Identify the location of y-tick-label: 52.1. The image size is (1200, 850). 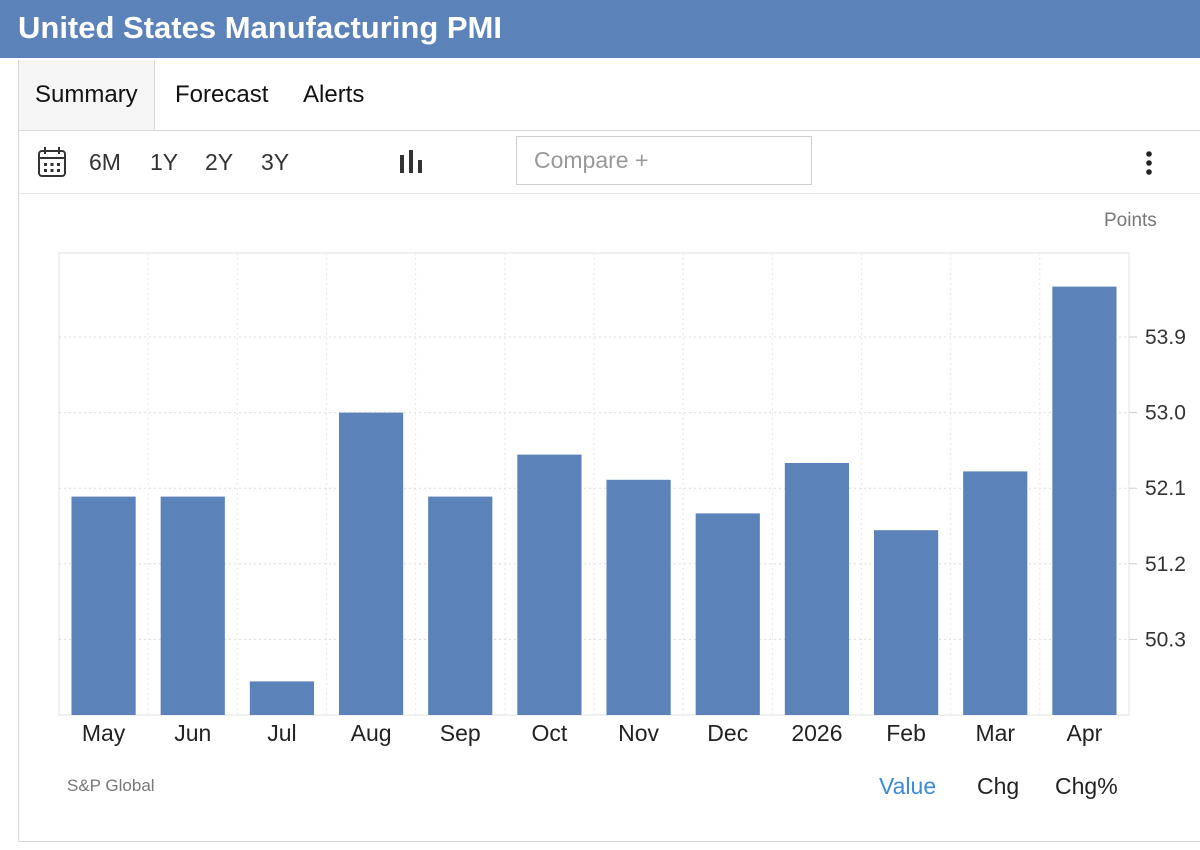
(1165, 488).